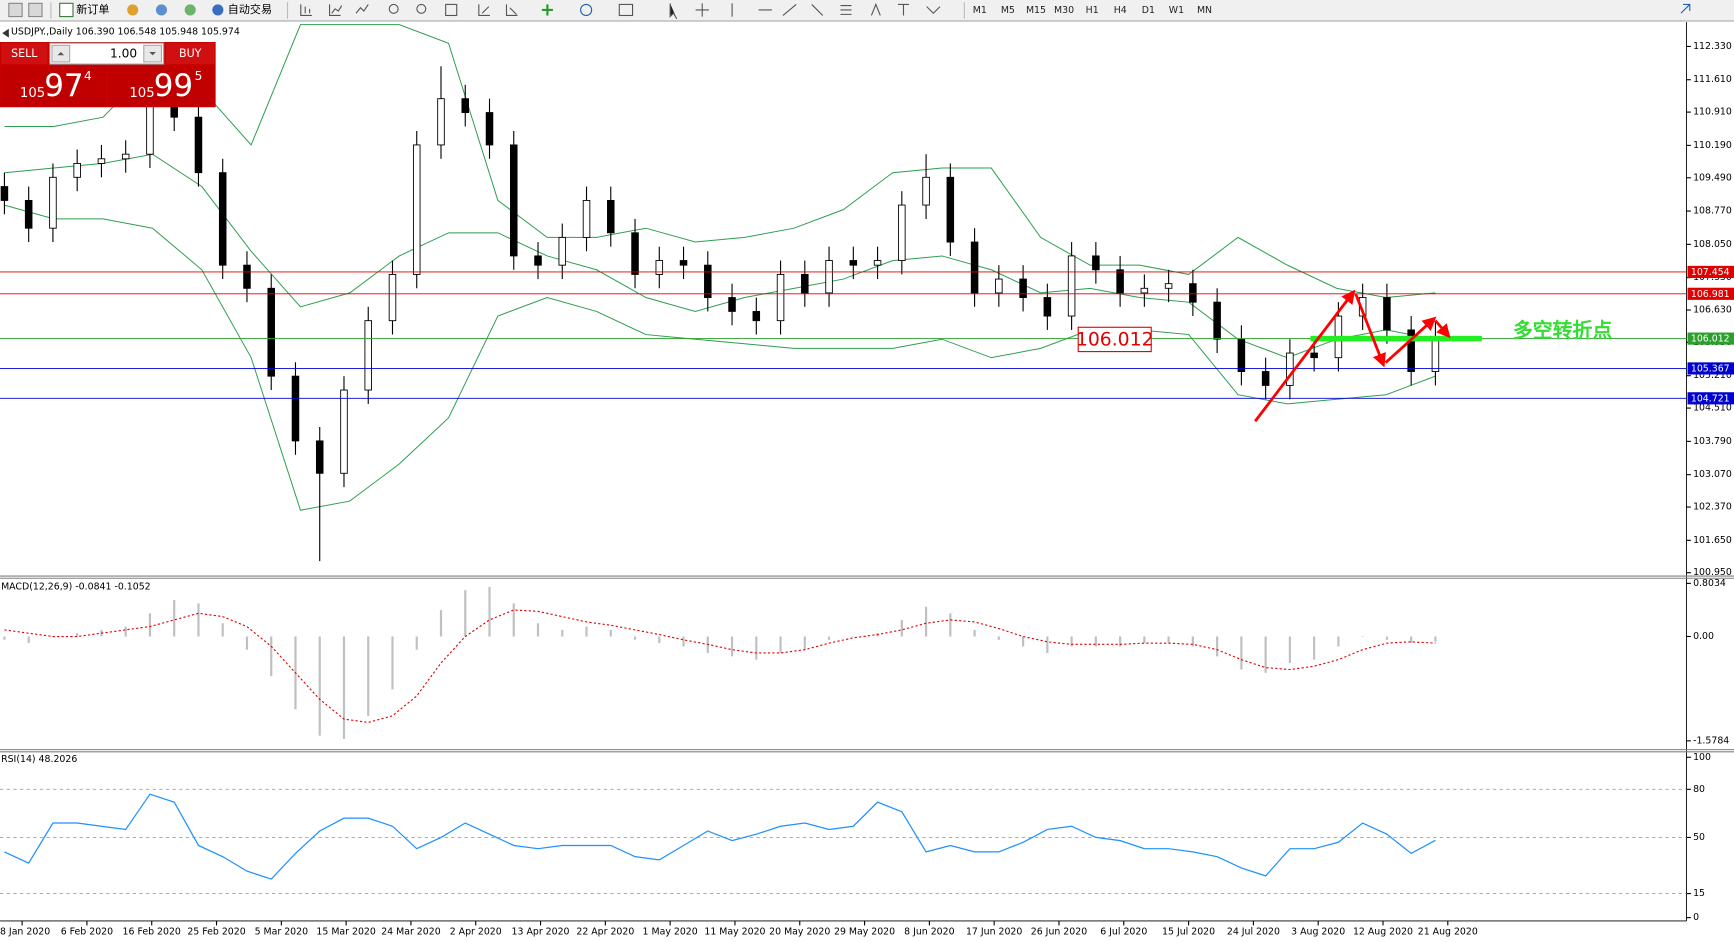  I want to click on buy-price-button, so click(161, 86).